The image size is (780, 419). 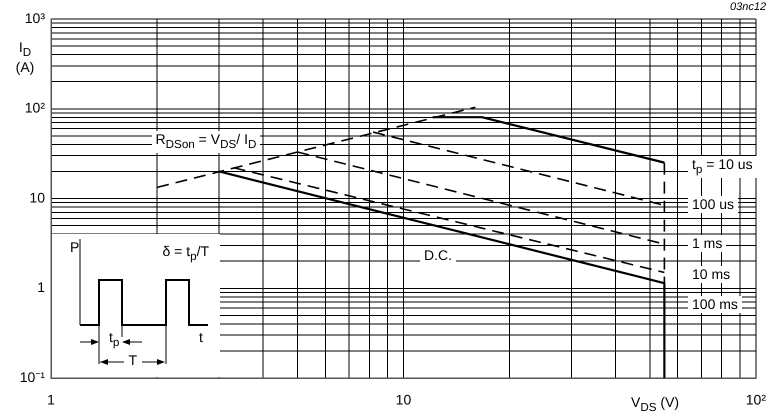 What do you see at coordinates (438, 255) in the screenshot?
I see `annotation: D.C.` at bounding box center [438, 255].